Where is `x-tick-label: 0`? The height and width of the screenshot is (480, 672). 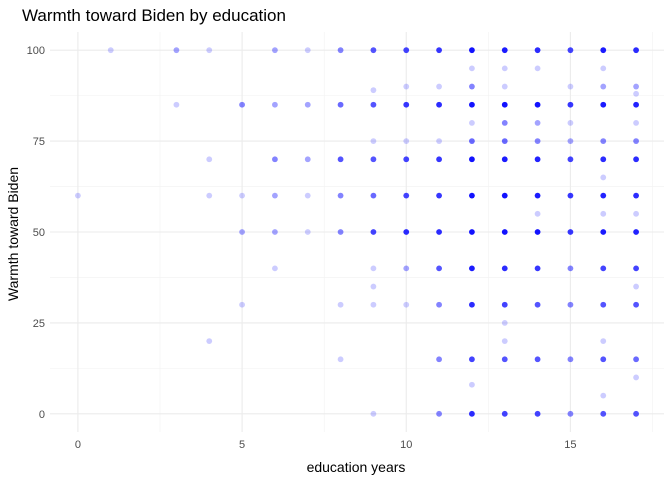 x-tick-label: 0 is located at coordinates (78, 445).